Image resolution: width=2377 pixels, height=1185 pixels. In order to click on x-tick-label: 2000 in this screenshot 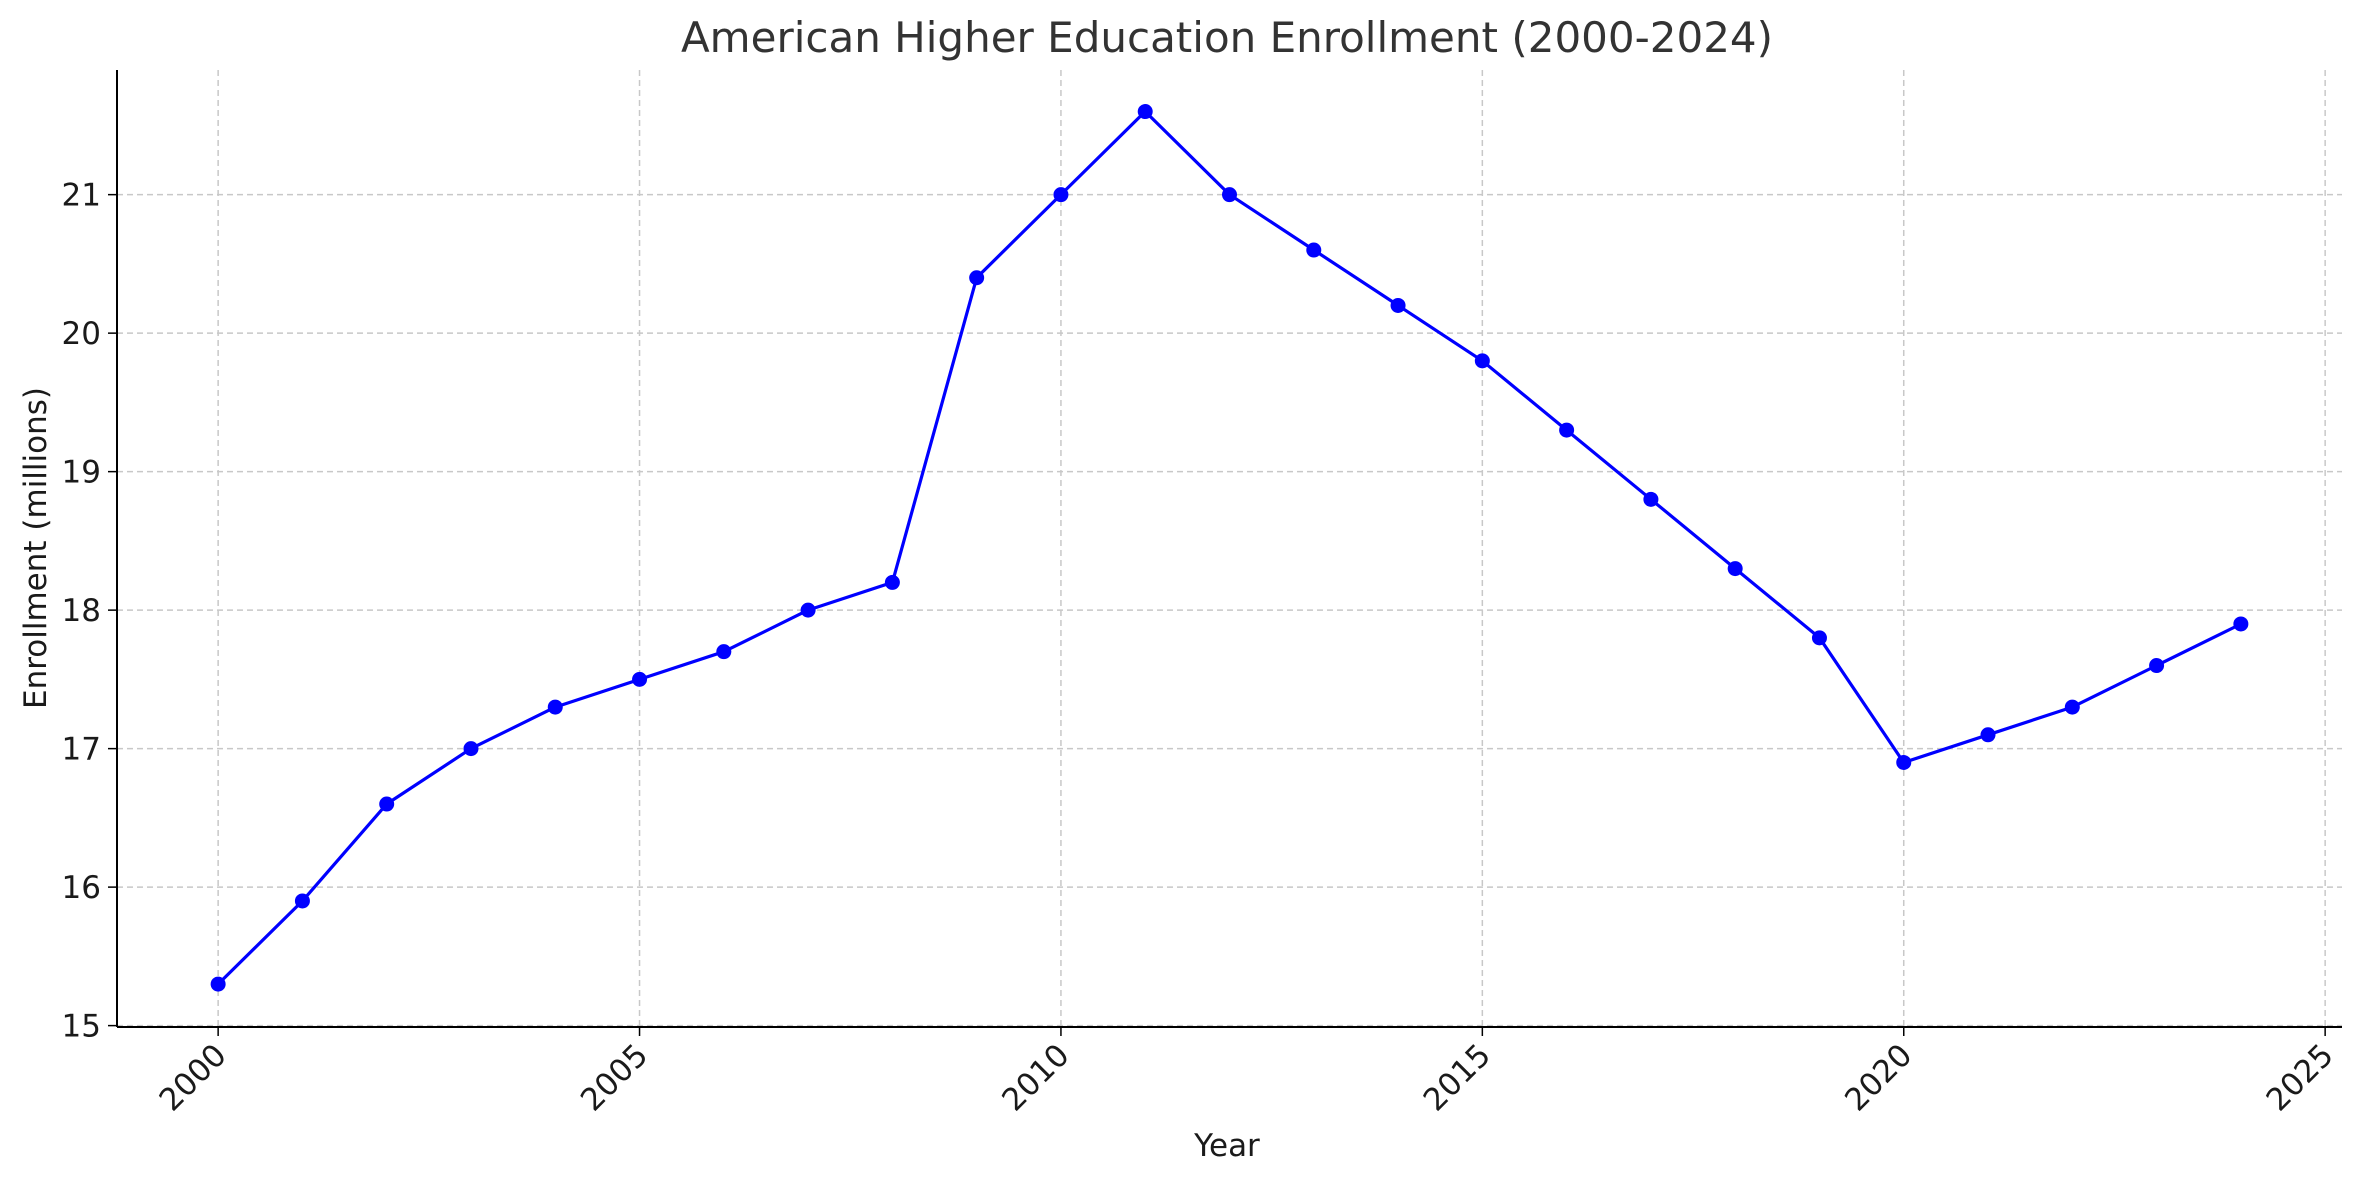, I will do `click(193, 1077)`.